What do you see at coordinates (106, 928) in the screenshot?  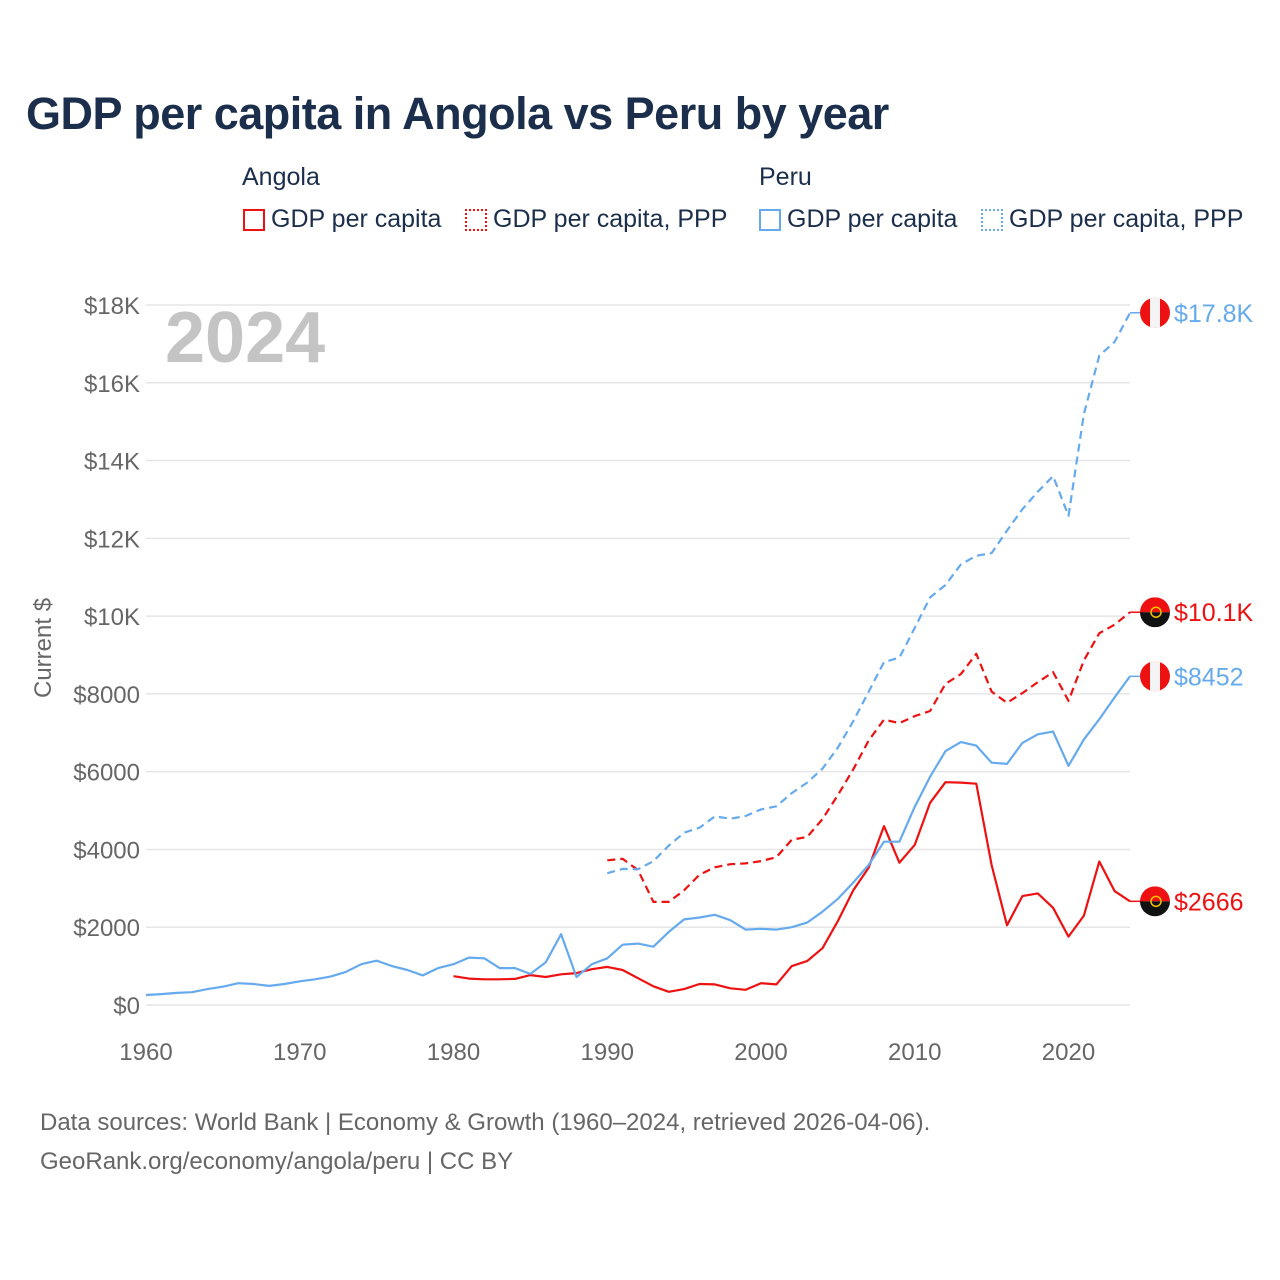 I see `y-tick-label: $2000` at bounding box center [106, 928].